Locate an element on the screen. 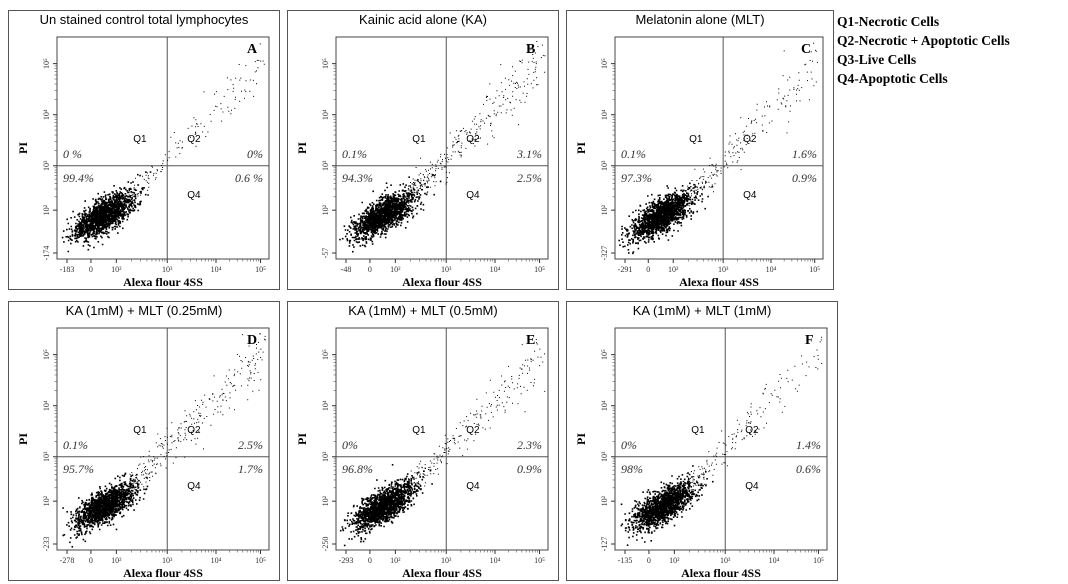 This screenshot has width=1068, height=584. legend-item-q2: Q2-Necrotic + Apoptotic Cells is located at coordinates (923, 40).